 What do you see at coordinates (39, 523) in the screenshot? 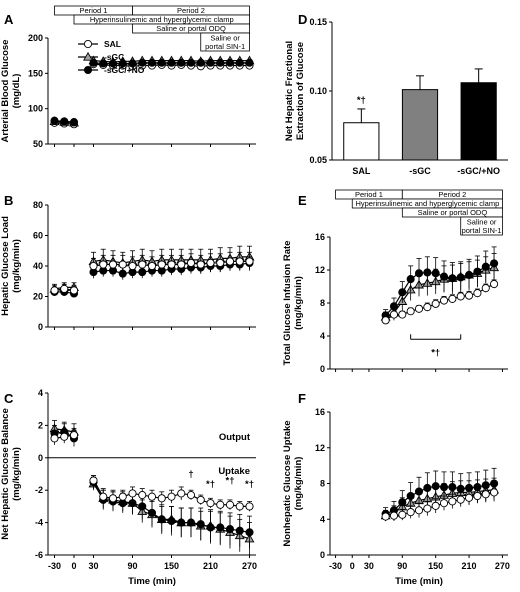
I see `y-tick-label: -4` at bounding box center [39, 523].